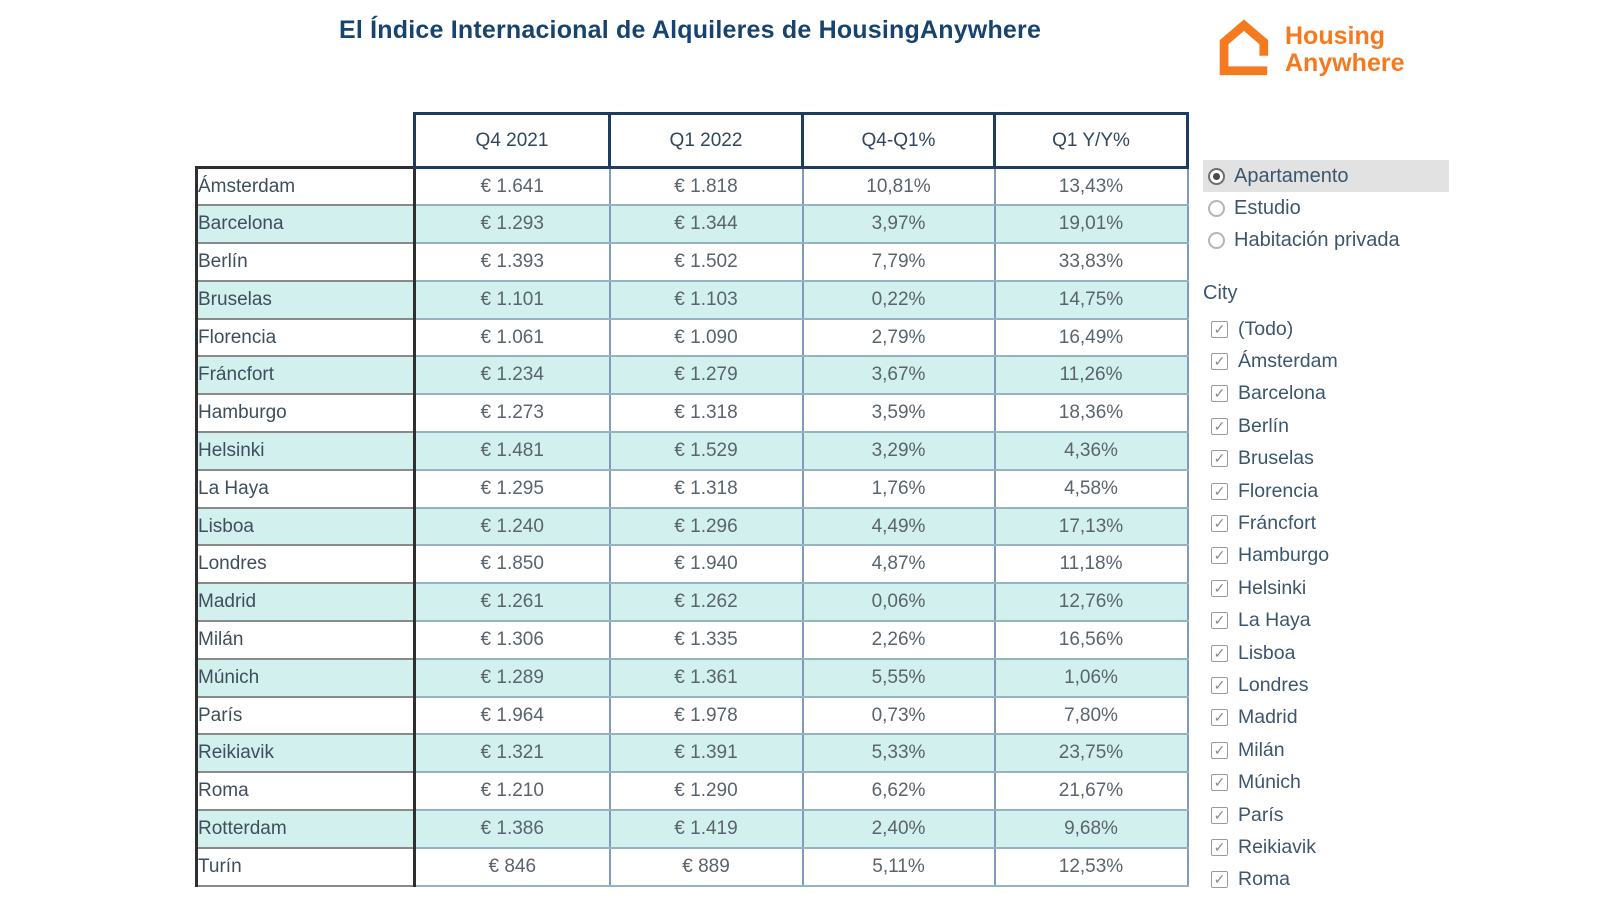  I want to click on city-checkbox-item: ✓ Londres, so click(1326, 685).